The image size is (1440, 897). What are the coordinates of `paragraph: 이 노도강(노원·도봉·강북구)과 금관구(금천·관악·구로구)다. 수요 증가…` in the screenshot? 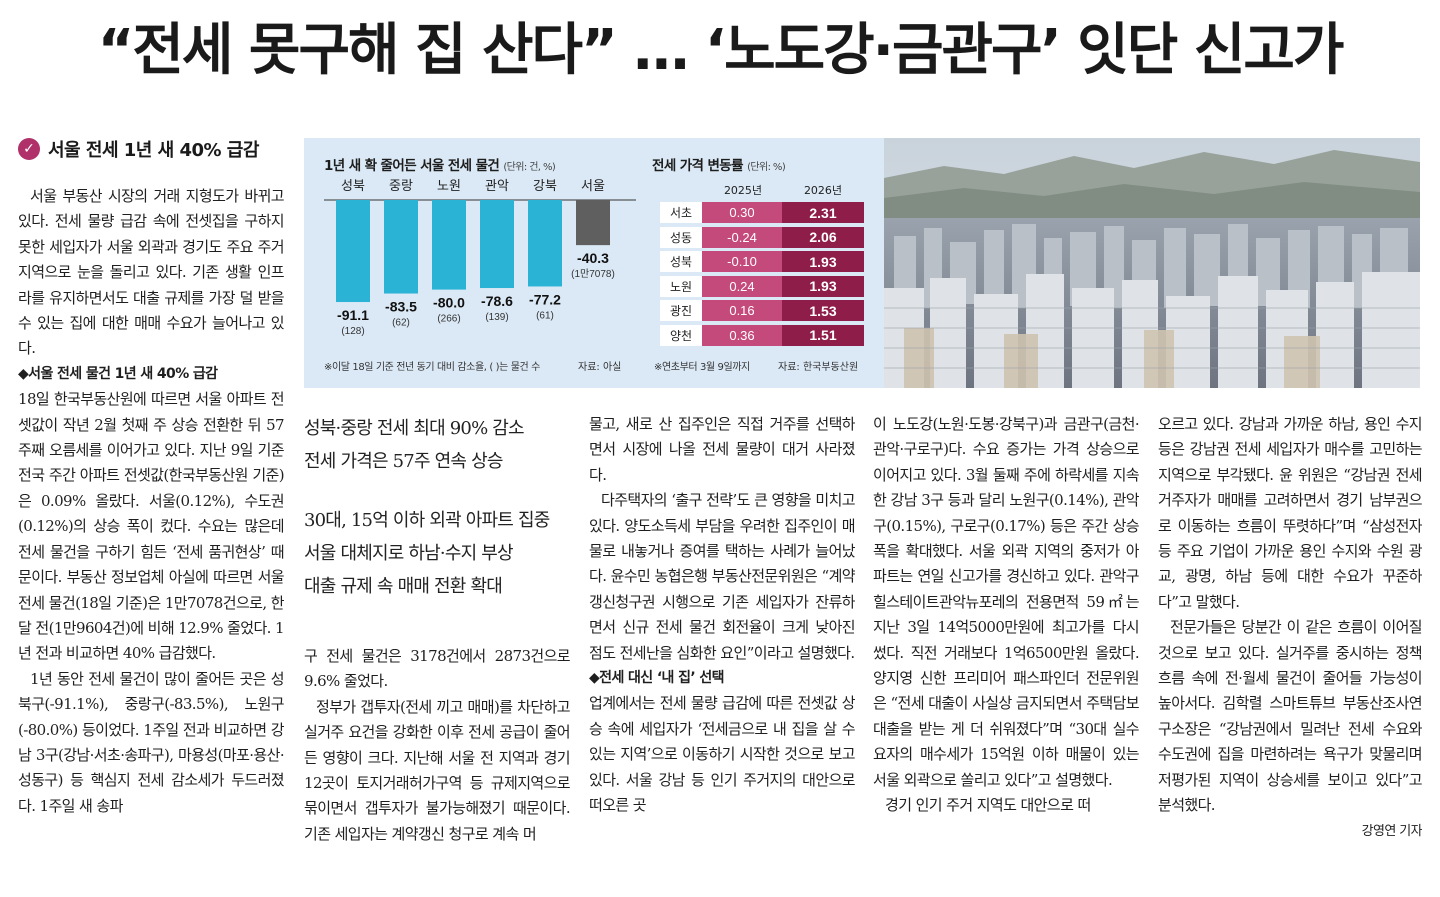 It's located at (1006, 602).